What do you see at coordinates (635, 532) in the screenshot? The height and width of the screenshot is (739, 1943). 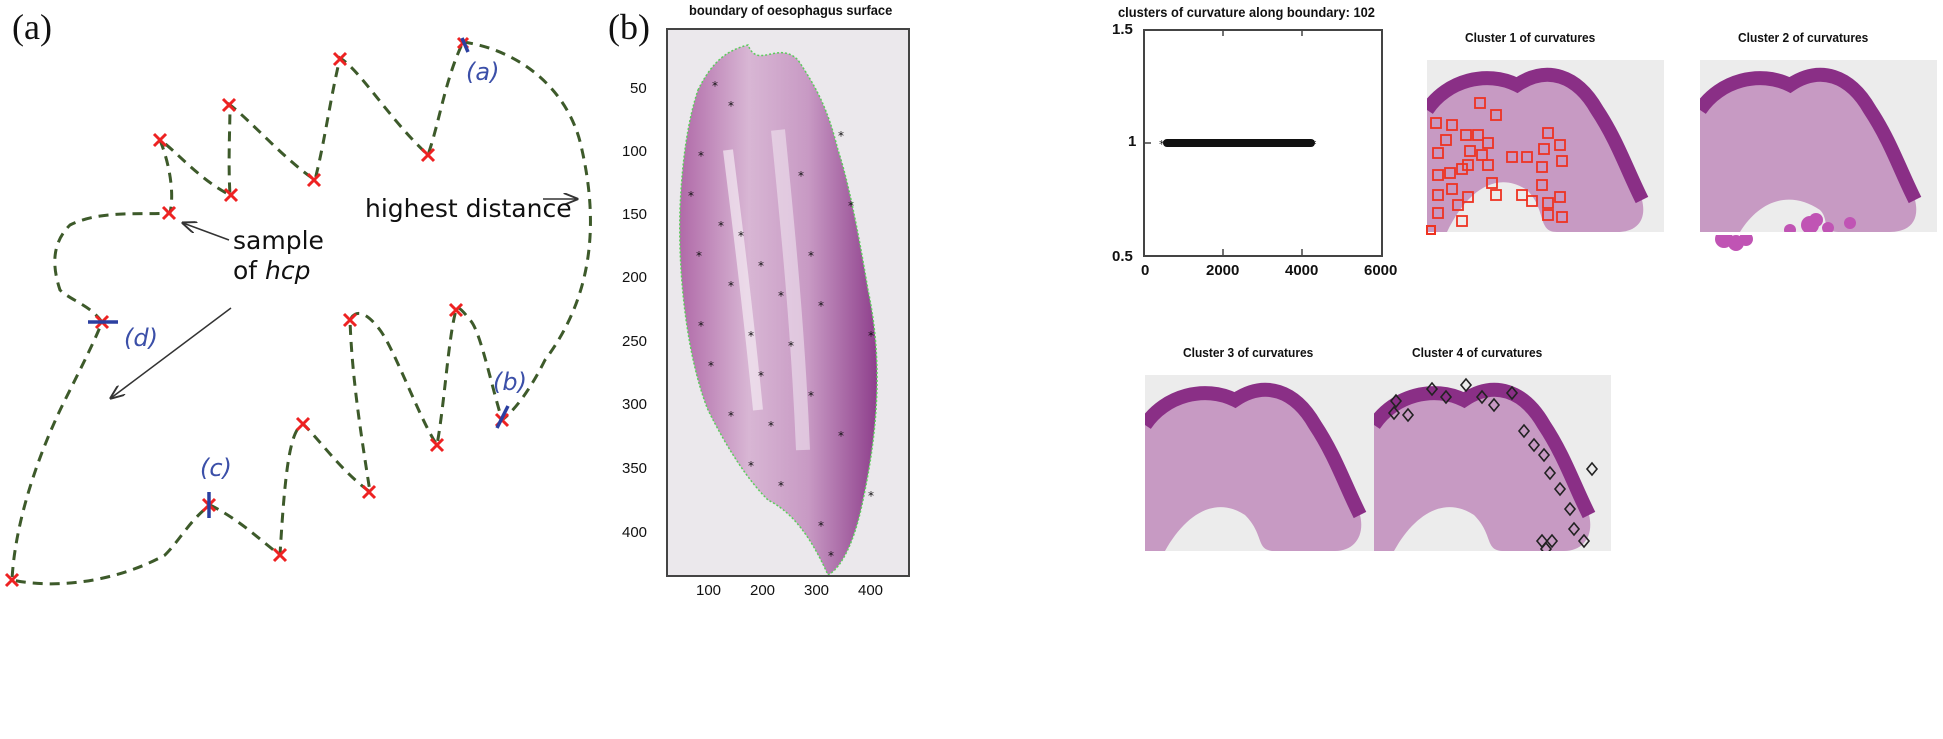 I see `boundary-ytick: 400` at bounding box center [635, 532].